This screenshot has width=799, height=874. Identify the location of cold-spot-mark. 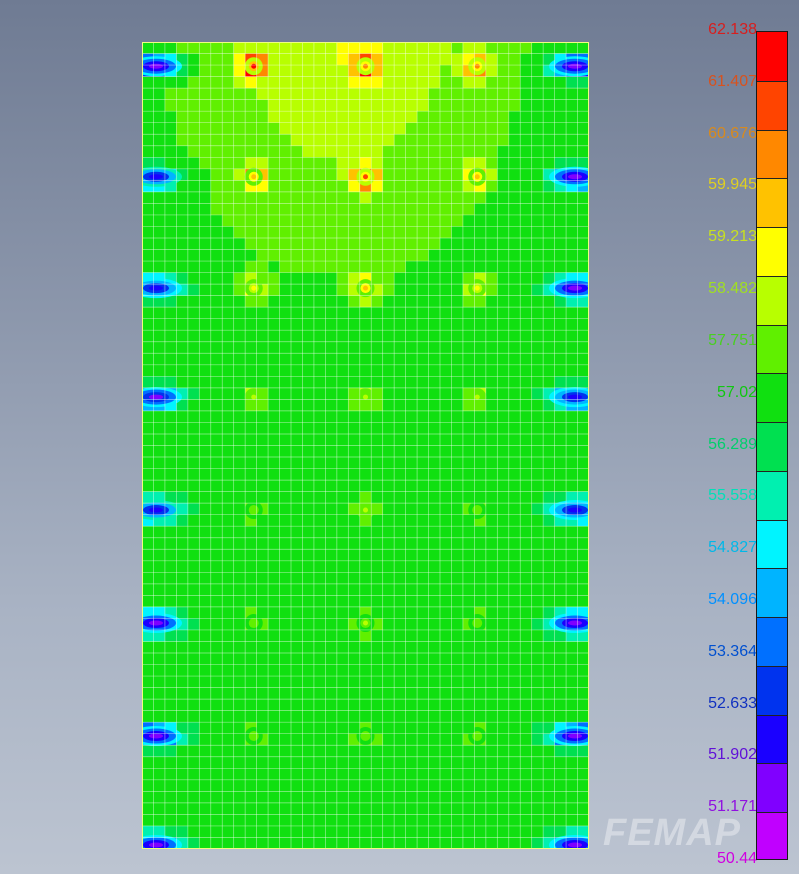
(156, 623).